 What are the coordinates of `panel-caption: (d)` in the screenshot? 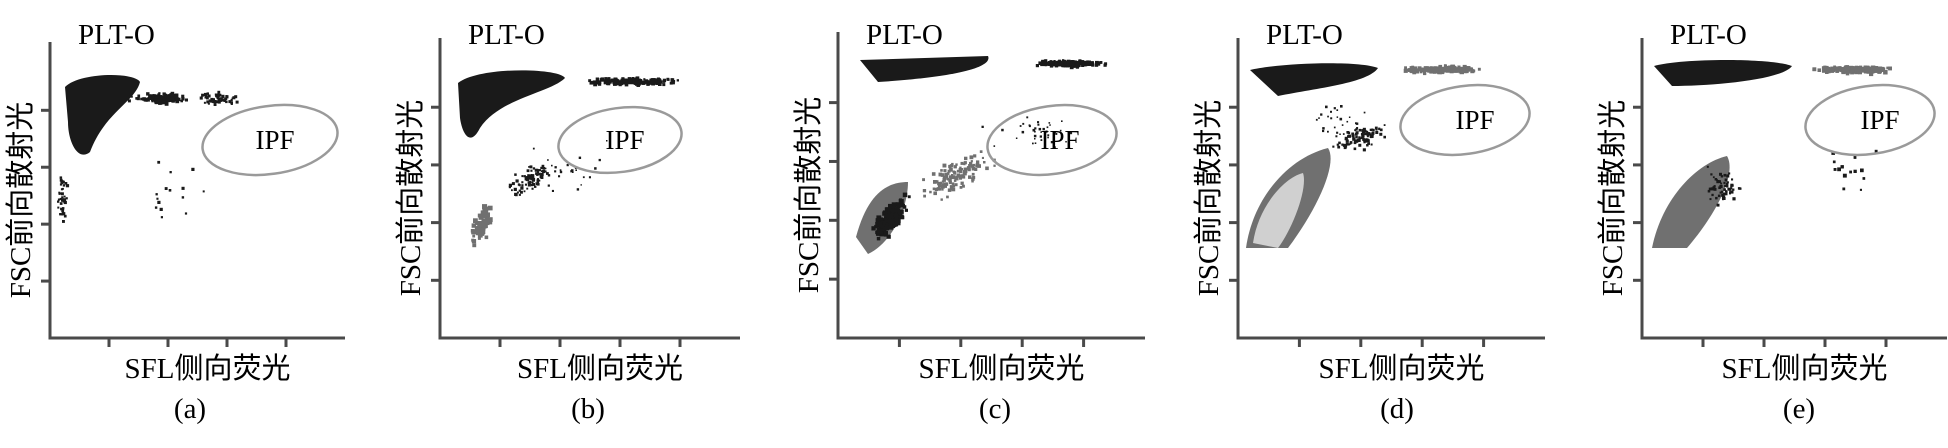 It's located at (1397, 409).